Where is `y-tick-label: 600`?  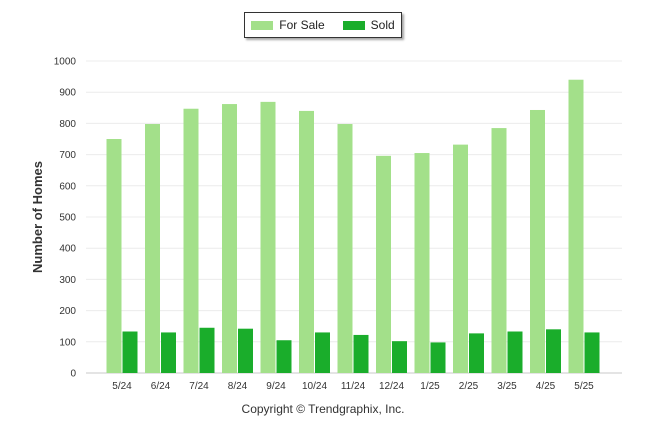
y-tick-label: 600 is located at coordinates (67, 186).